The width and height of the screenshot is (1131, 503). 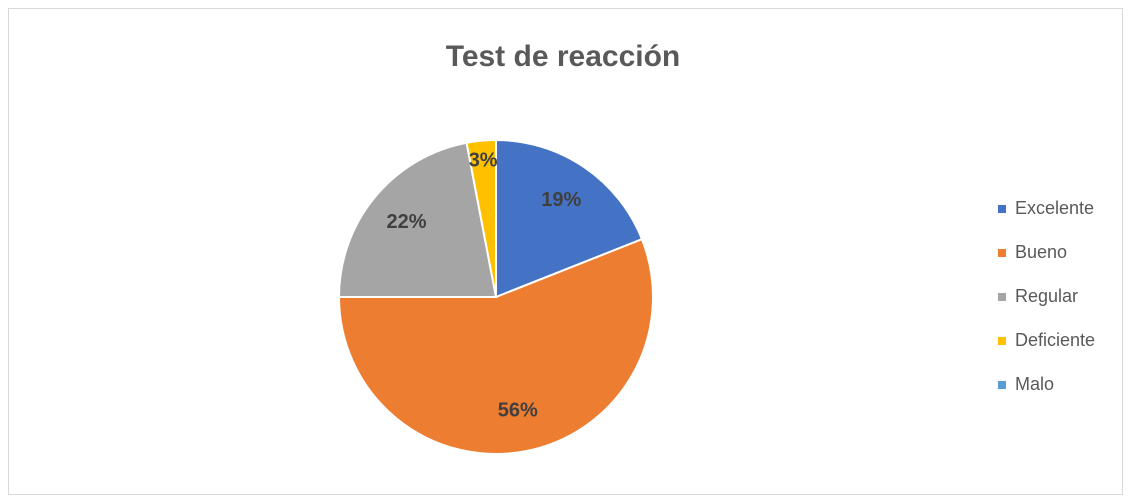 What do you see at coordinates (518, 410) in the screenshot?
I see `data-label: 56%` at bounding box center [518, 410].